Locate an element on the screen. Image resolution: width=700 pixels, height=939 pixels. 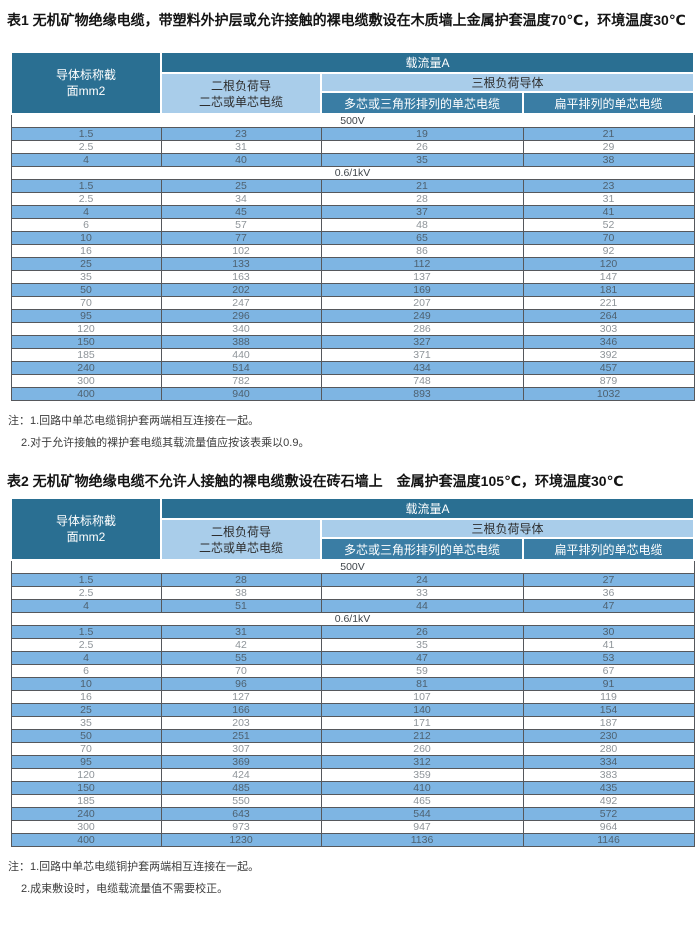
table-row: 95 296 249 264 is located at coordinates (352, 316).